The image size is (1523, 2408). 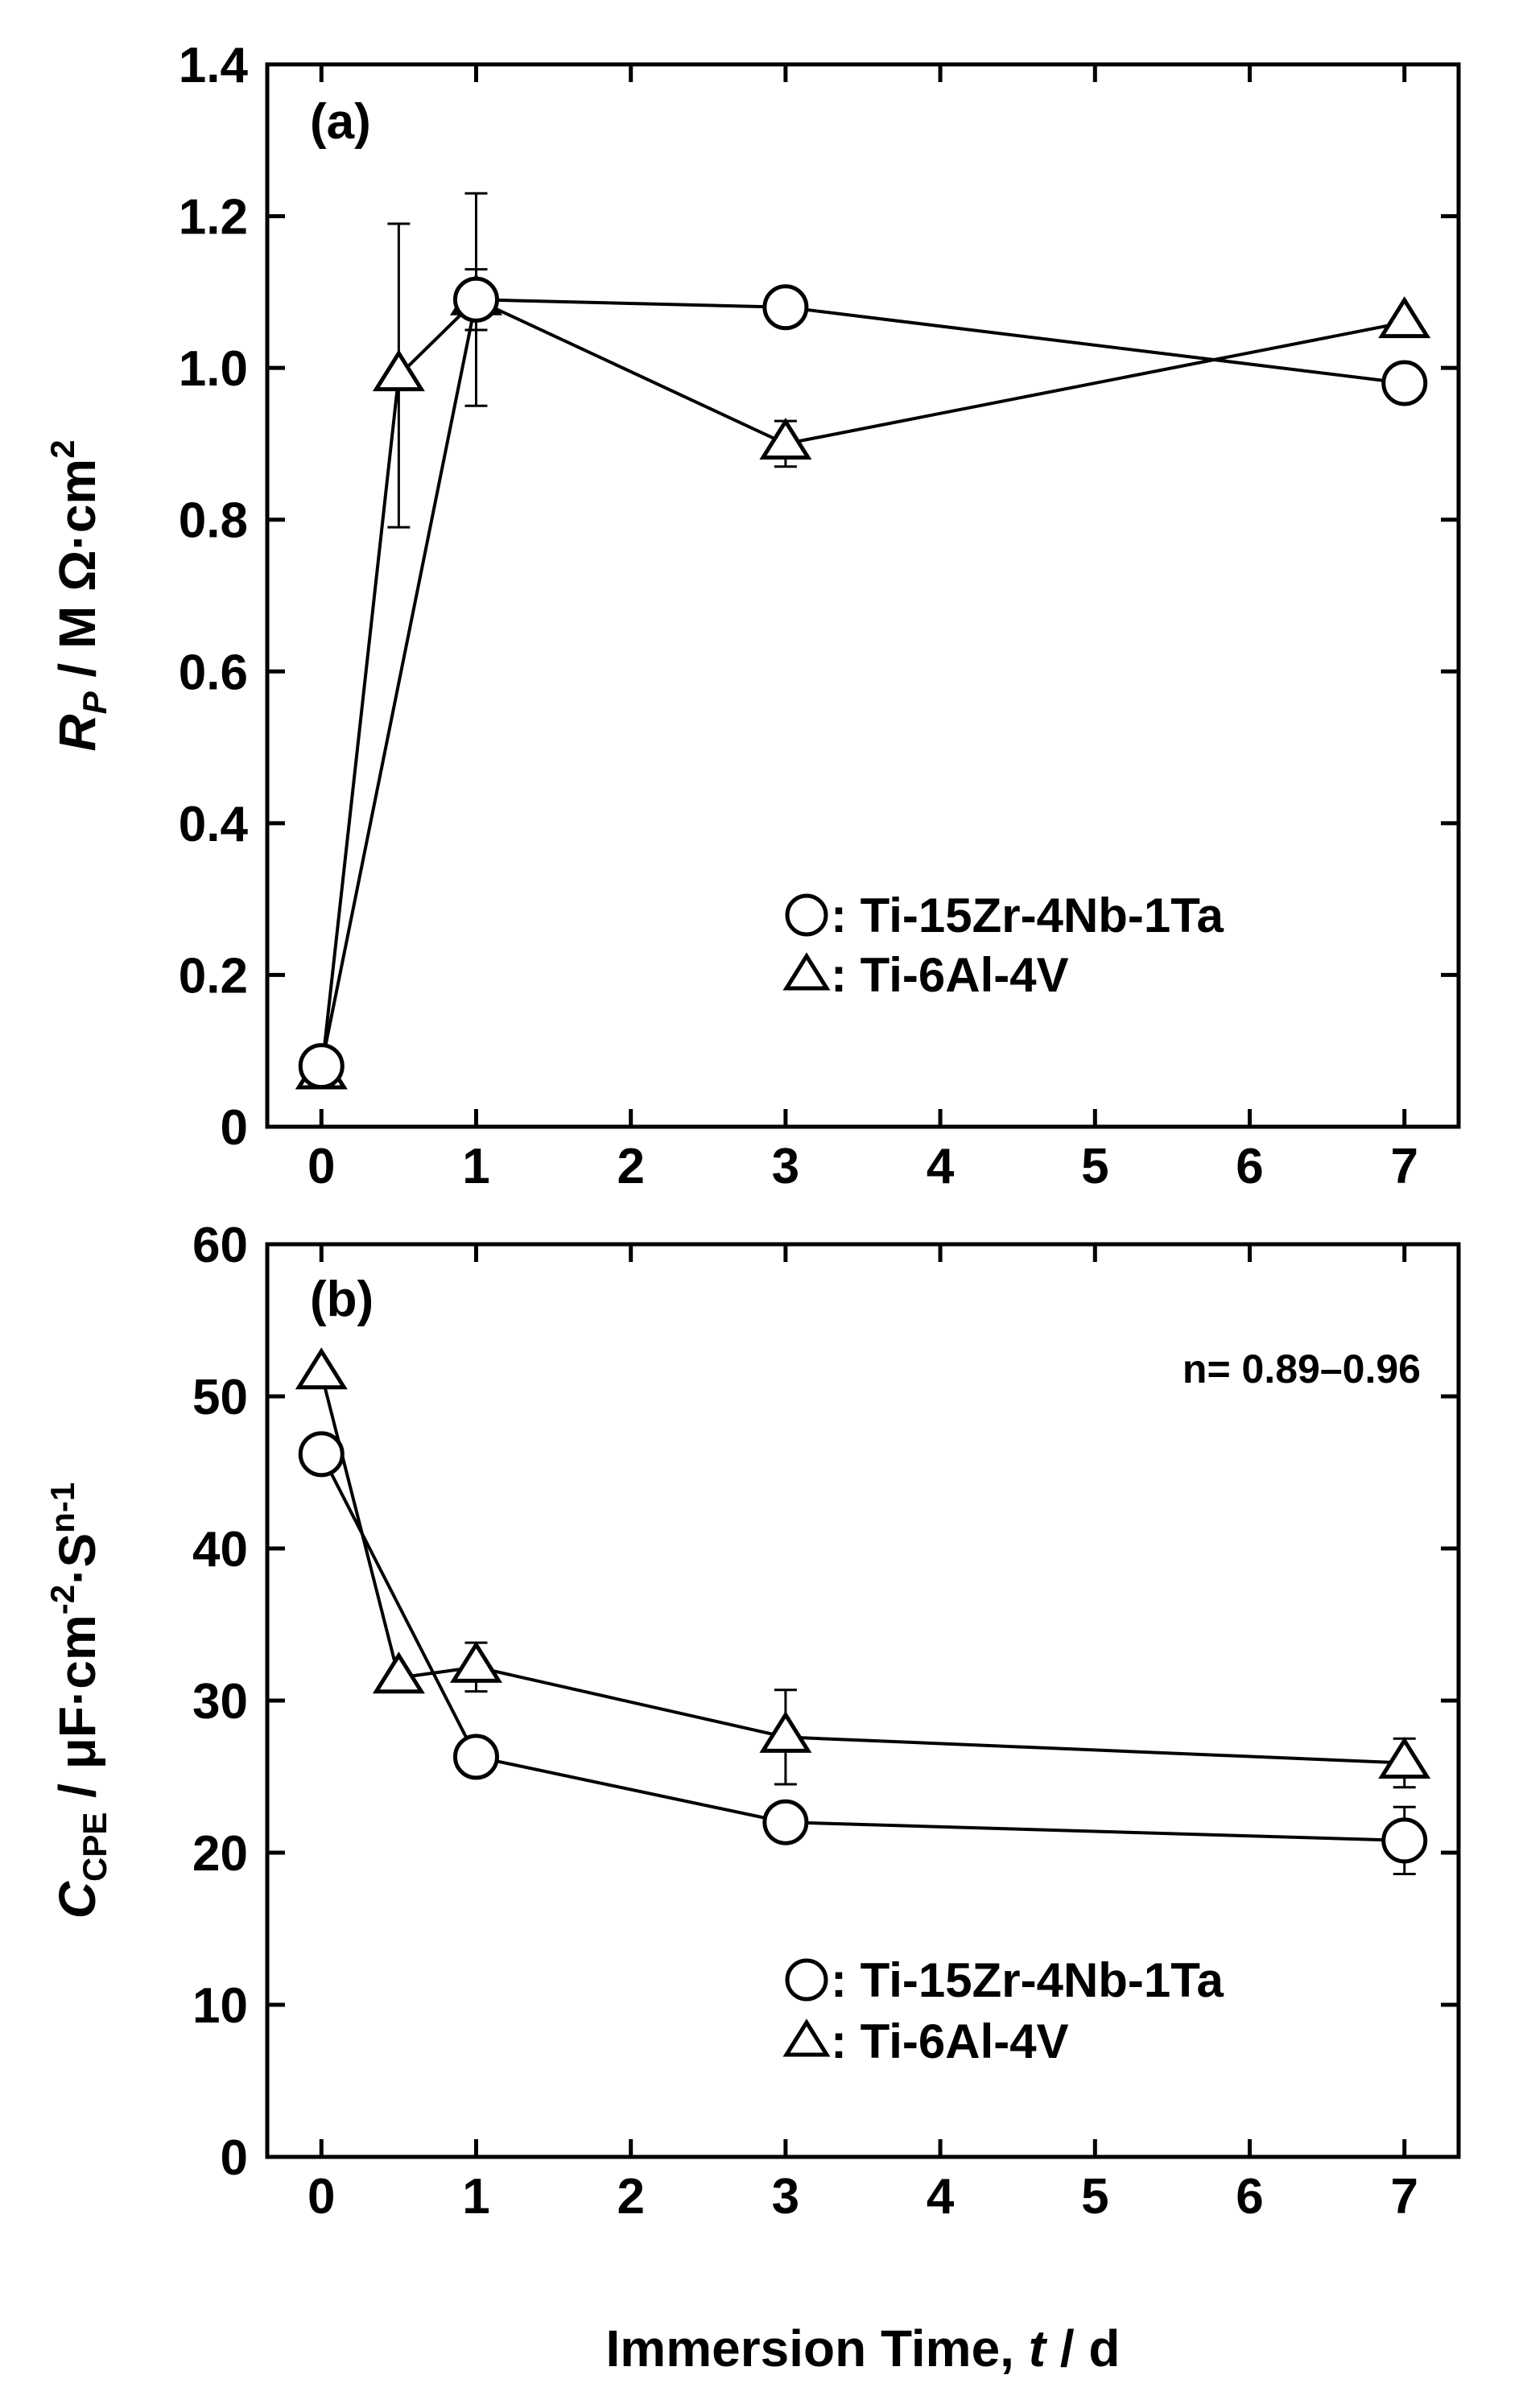 What do you see at coordinates (220, 2006) in the screenshot?
I see `y-tick-label-b: 10` at bounding box center [220, 2006].